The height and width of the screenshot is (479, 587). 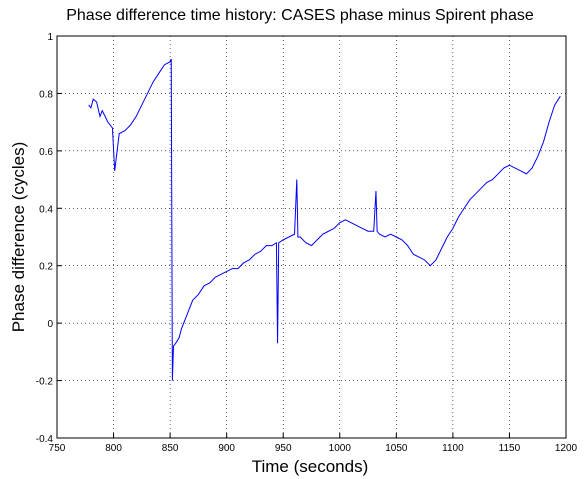 What do you see at coordinates (57, 448) in the screenshot?
I see `x-tick-label: 750` at bounding box center [57, 448].